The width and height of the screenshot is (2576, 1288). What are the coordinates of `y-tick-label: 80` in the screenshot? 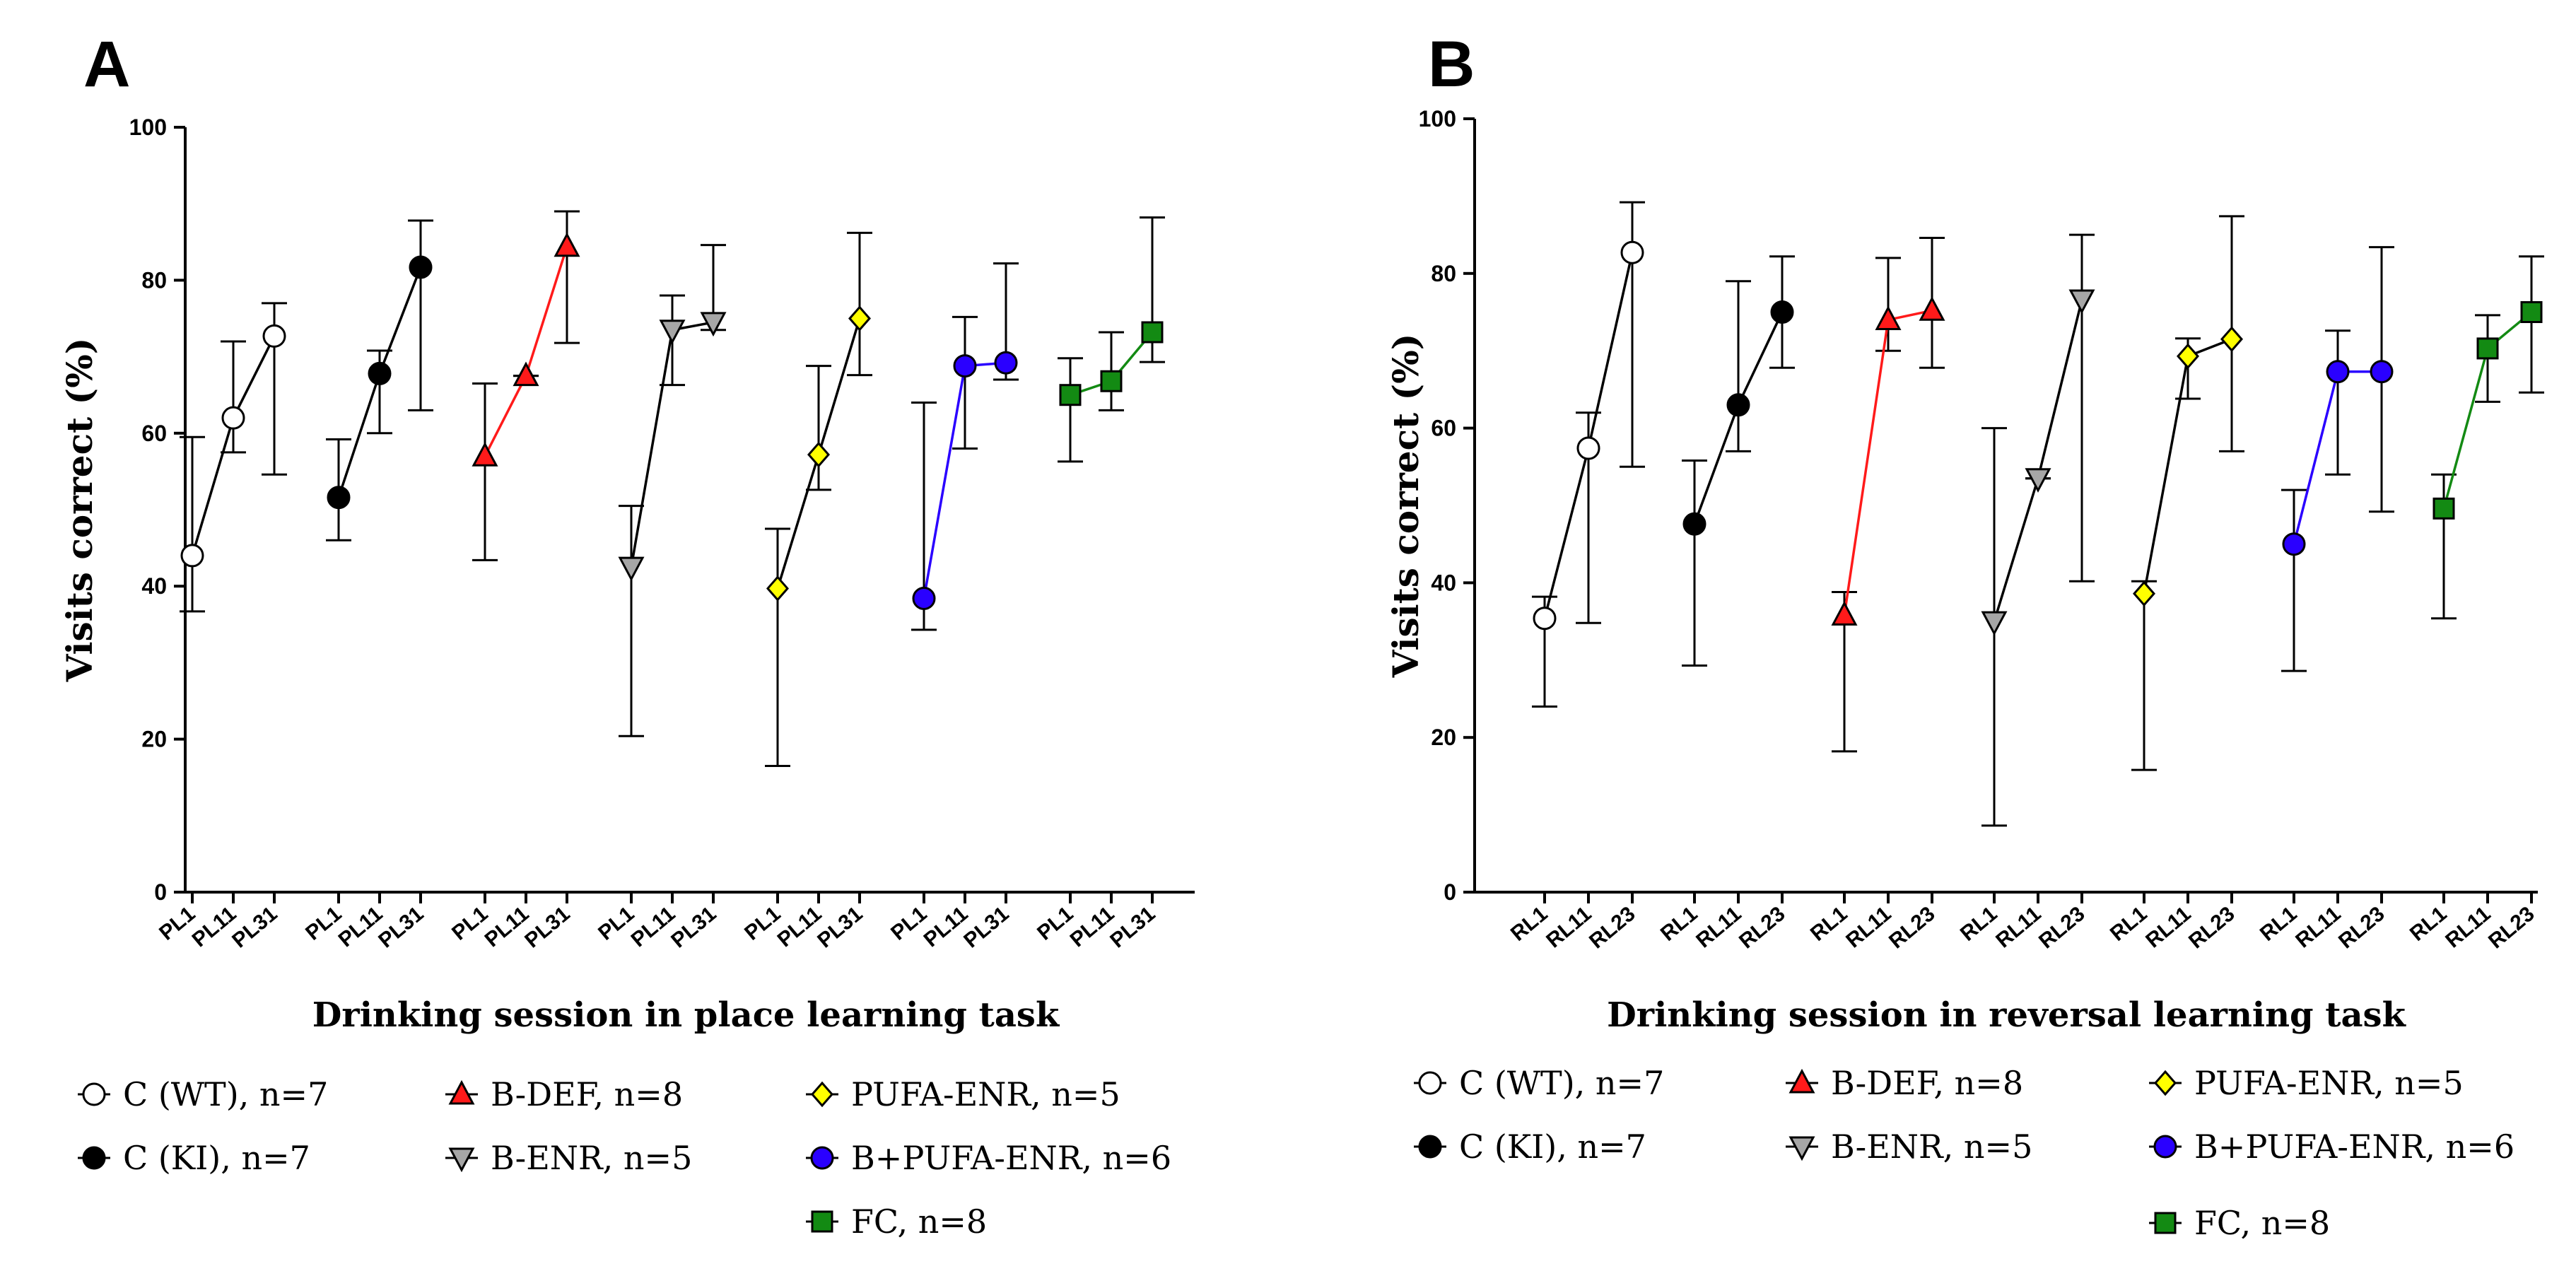 It's located at (154, 280).